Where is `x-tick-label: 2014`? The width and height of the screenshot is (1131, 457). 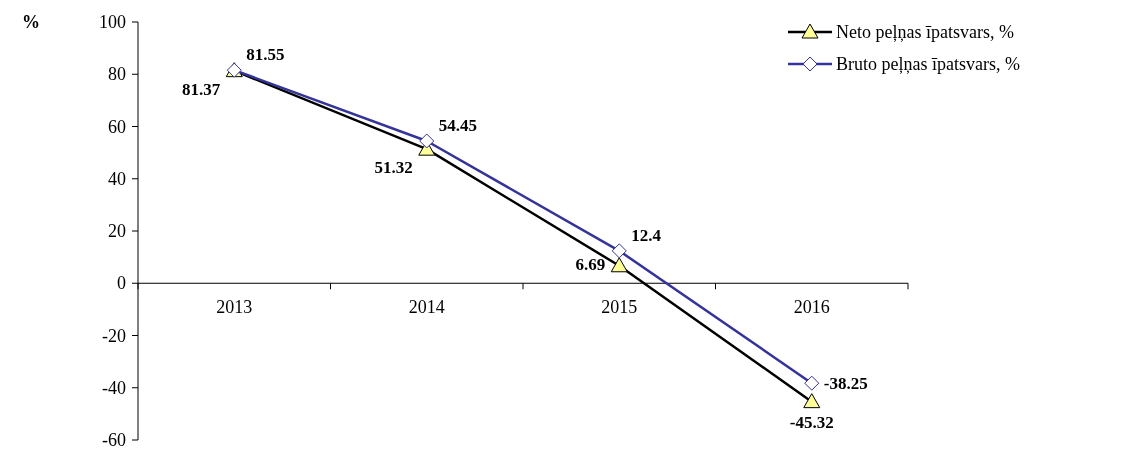
x-tick-label: 2014 is located at coordinates (426, 307).